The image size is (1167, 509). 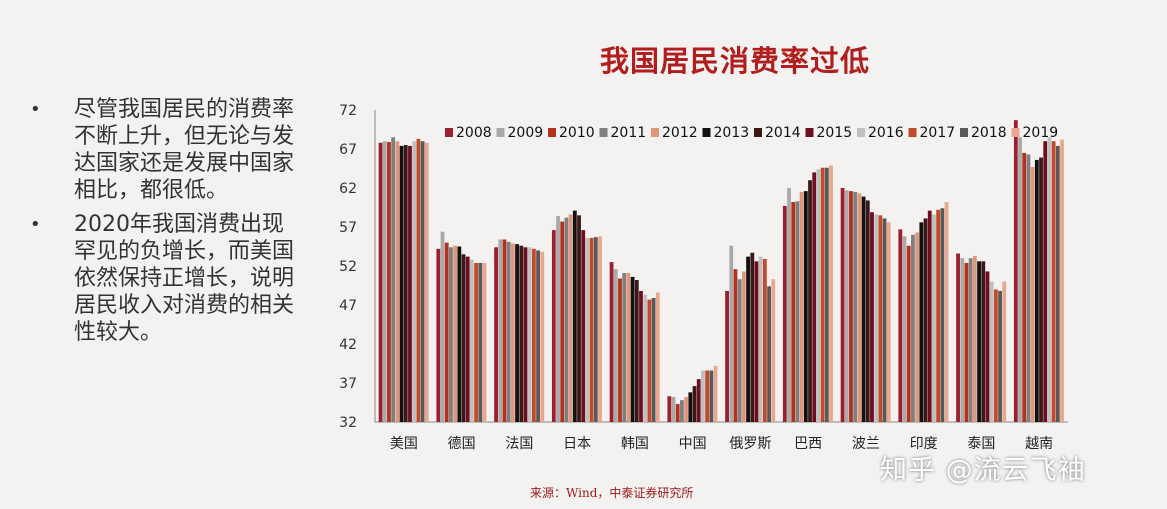 I want to click on watermark: 知乎 @流云飞袖, so click(x=983, y=470).